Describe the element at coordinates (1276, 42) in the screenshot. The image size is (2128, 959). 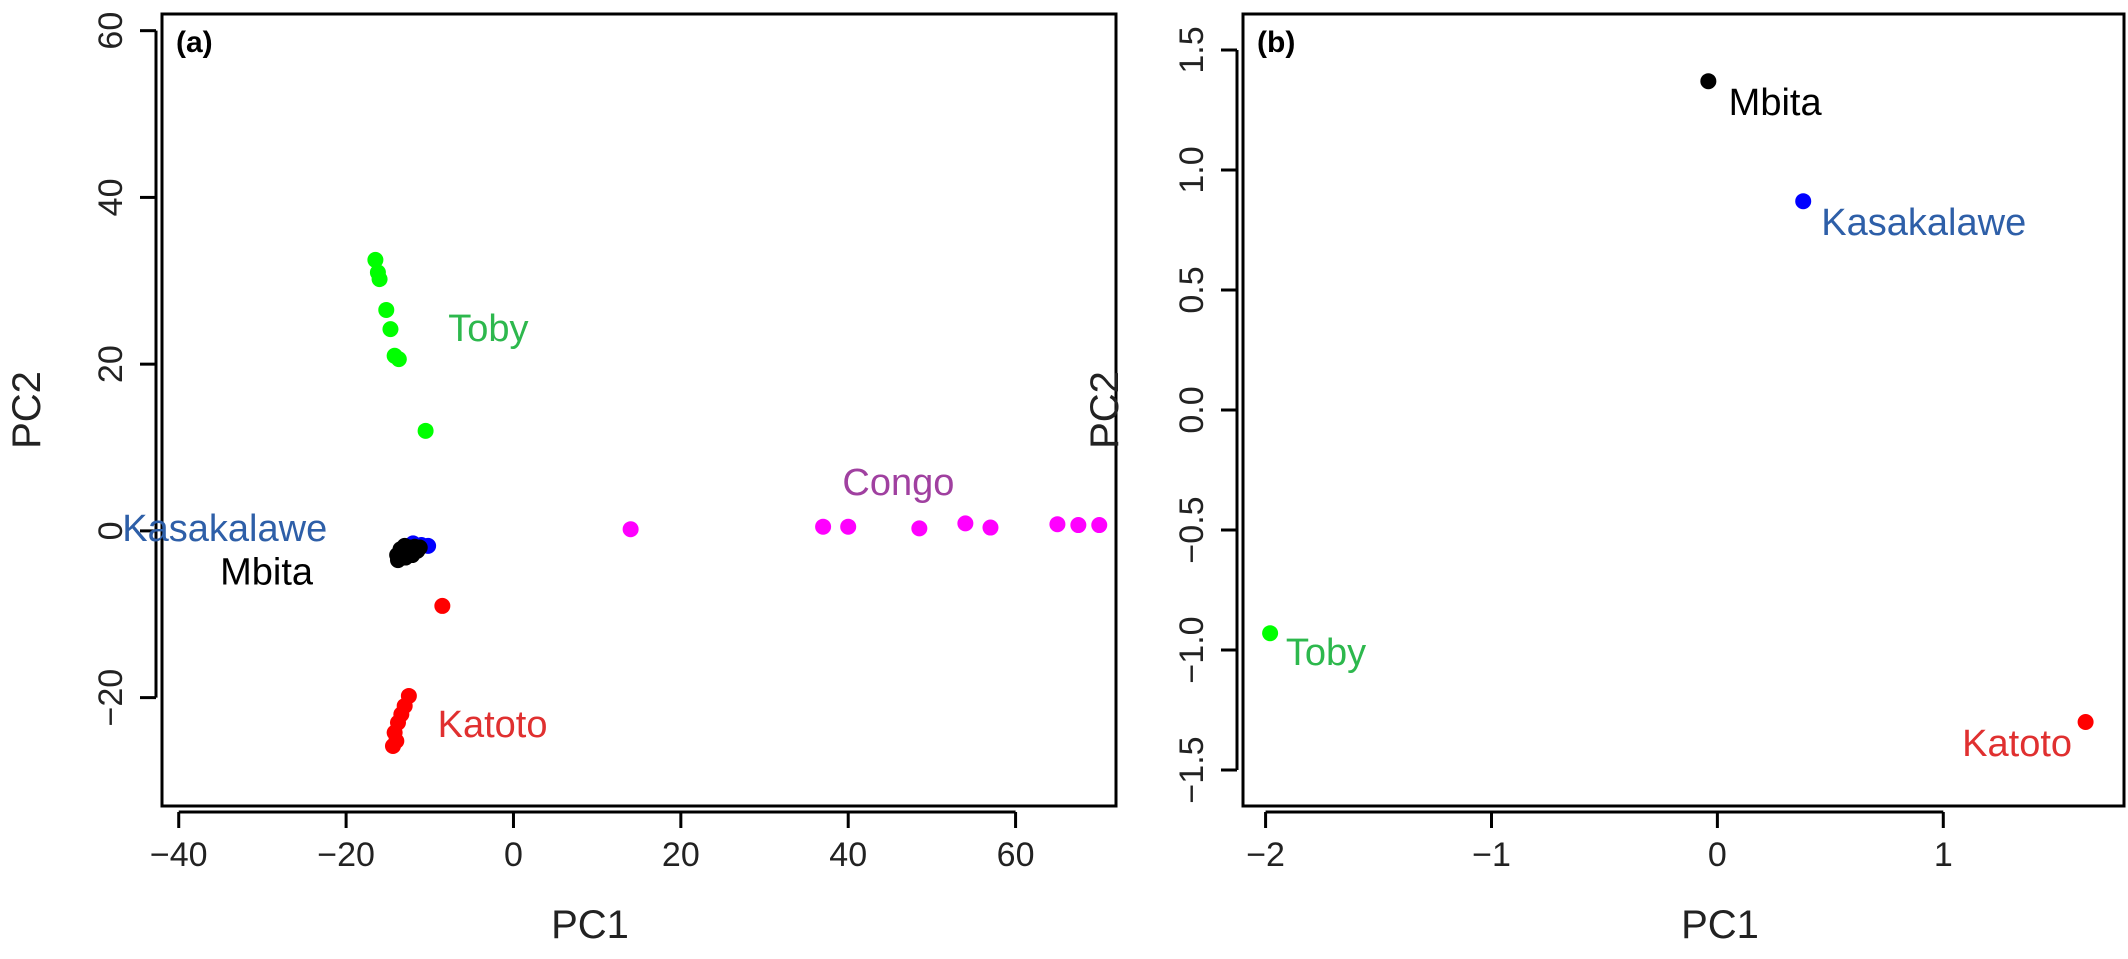
I see `panel-b-panel-label: (b)` at that location.